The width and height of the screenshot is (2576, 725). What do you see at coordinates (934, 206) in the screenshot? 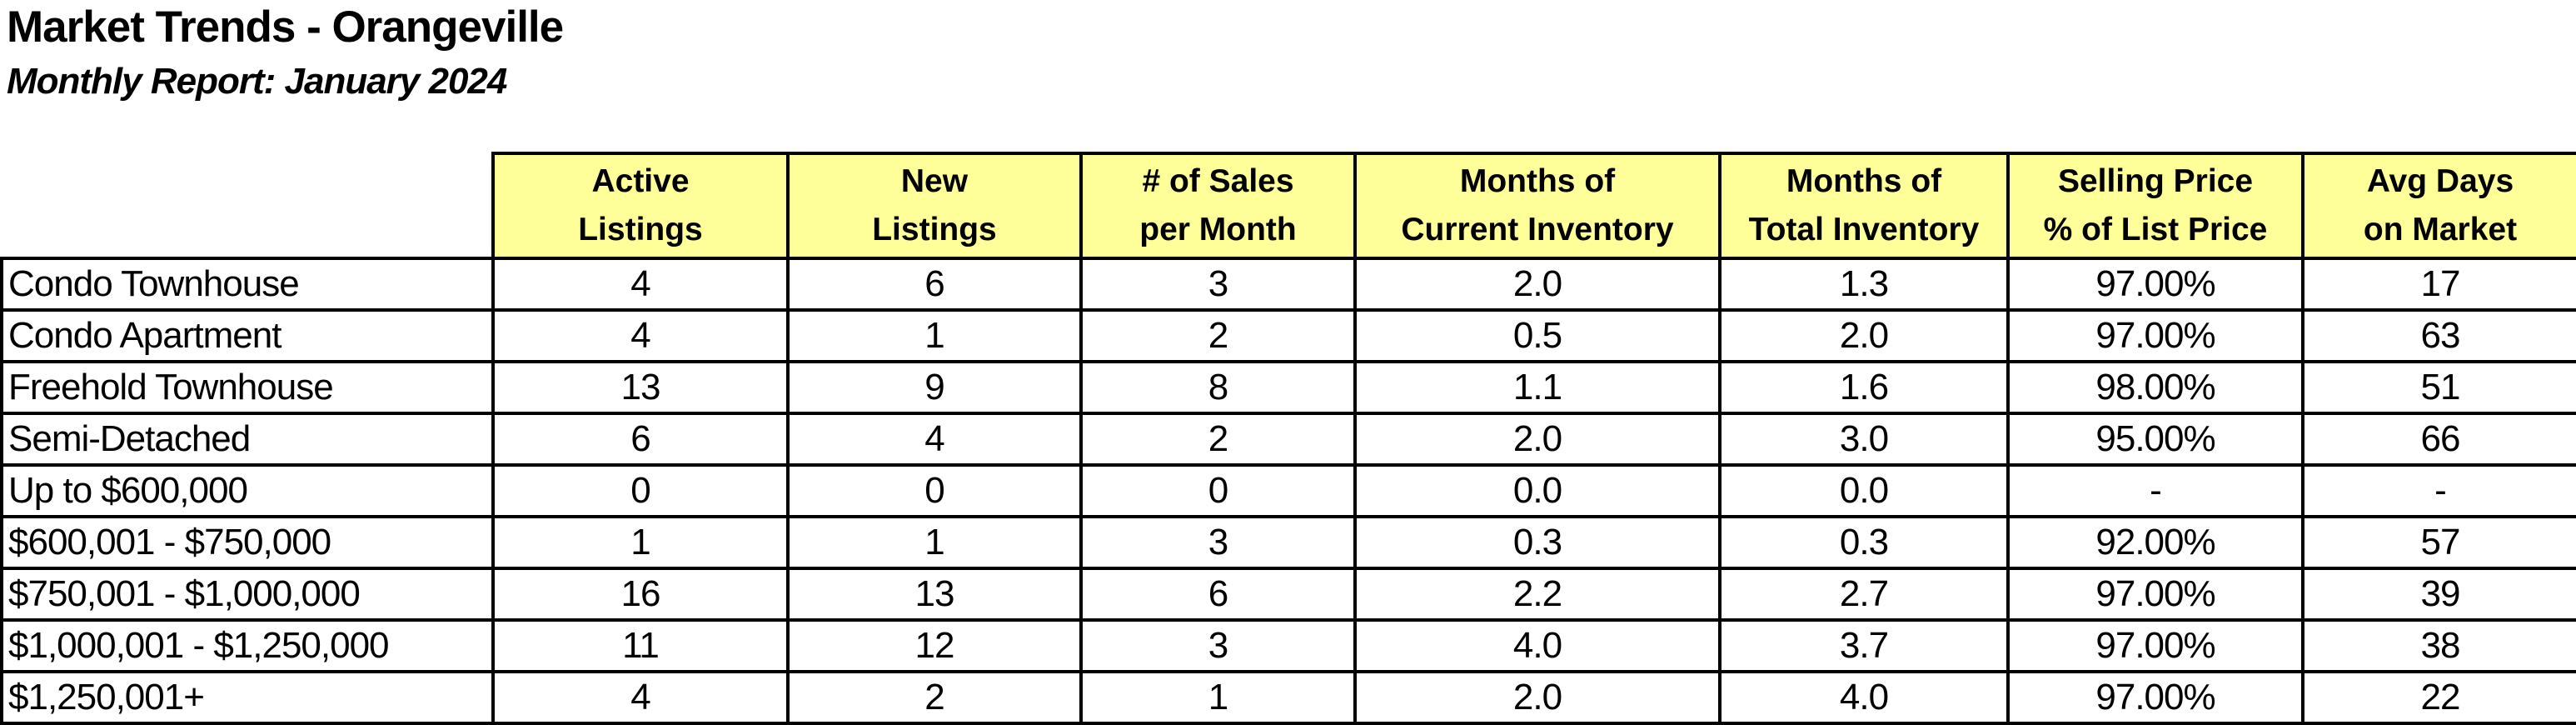
I see `col-header-new-listings: New Listings` at bounding box center [934, 206].